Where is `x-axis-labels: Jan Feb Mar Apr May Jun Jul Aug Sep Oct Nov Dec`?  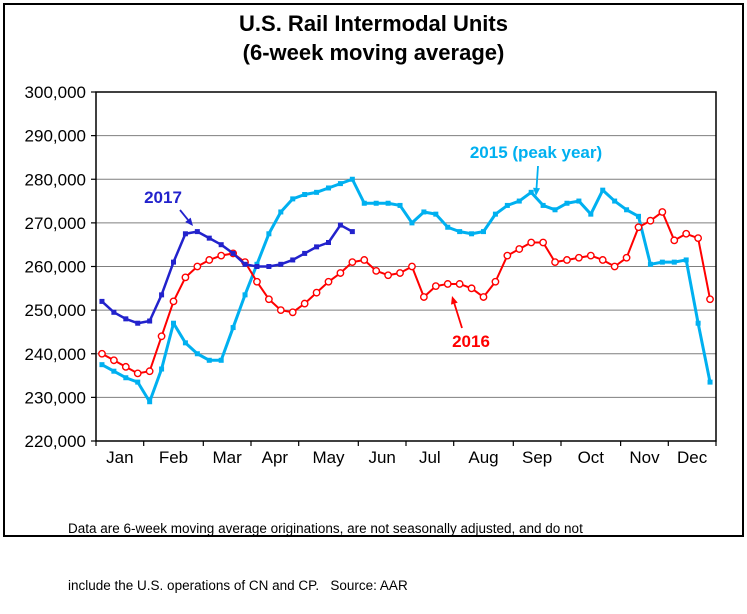
x-axis-labels: Jan Feb Mar Apr May Jun Jul Aug Sep Oct Nov Dec is located at coordinates (406, 454).